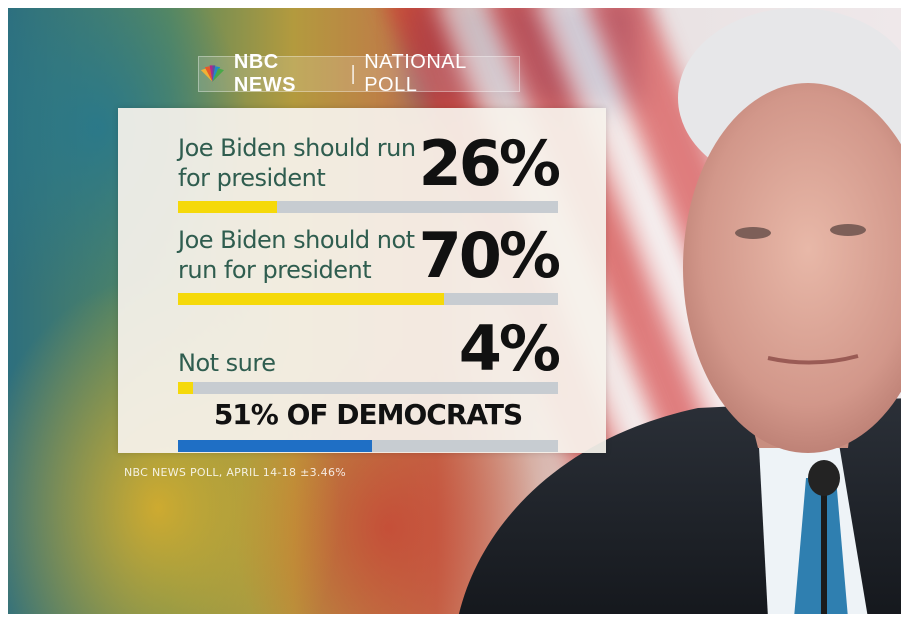  Describe the element at coordinates (489, 163) in the screenshot. I see `value-label: 26%` at that location.